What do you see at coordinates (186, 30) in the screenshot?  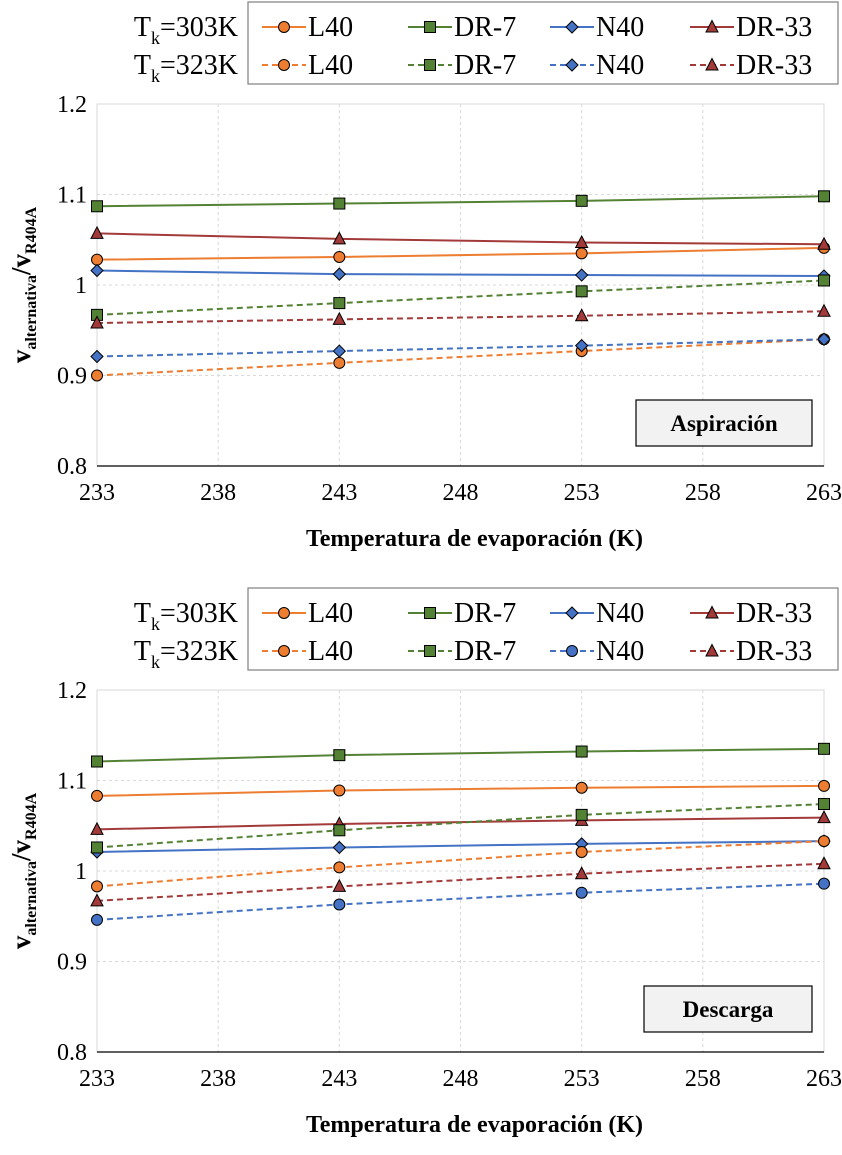 I see `legend-group-label: Tk=303K` at bounding box center [186, 30].